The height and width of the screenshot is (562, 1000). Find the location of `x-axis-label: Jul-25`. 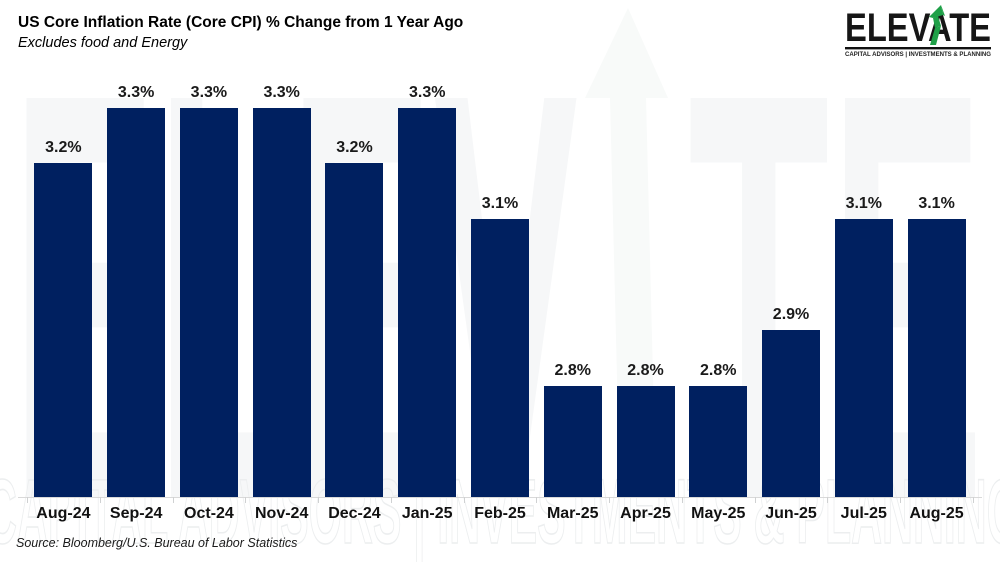

x-axis-label: Jul-25 is located at coordinates (863, 513).